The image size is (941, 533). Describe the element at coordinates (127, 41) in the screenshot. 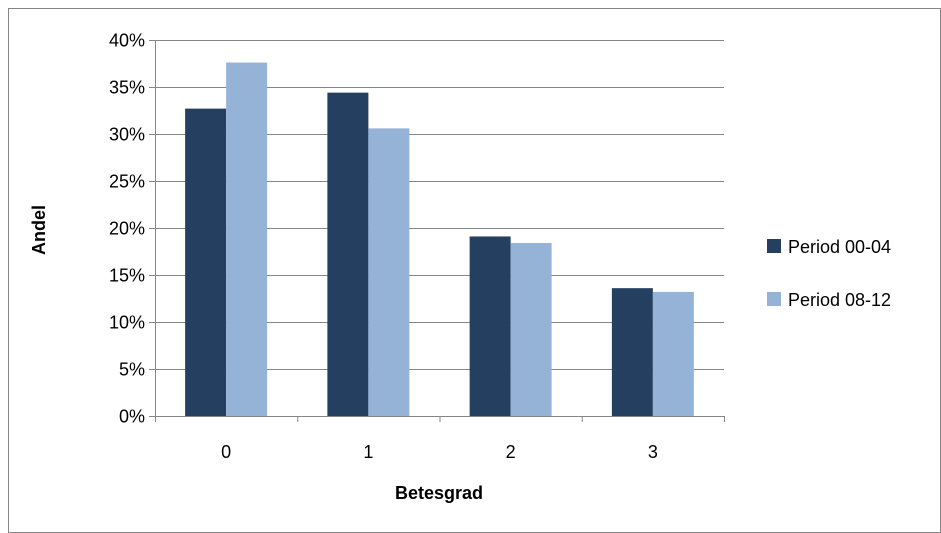

I see `y-tick-label: 40%` at that location.